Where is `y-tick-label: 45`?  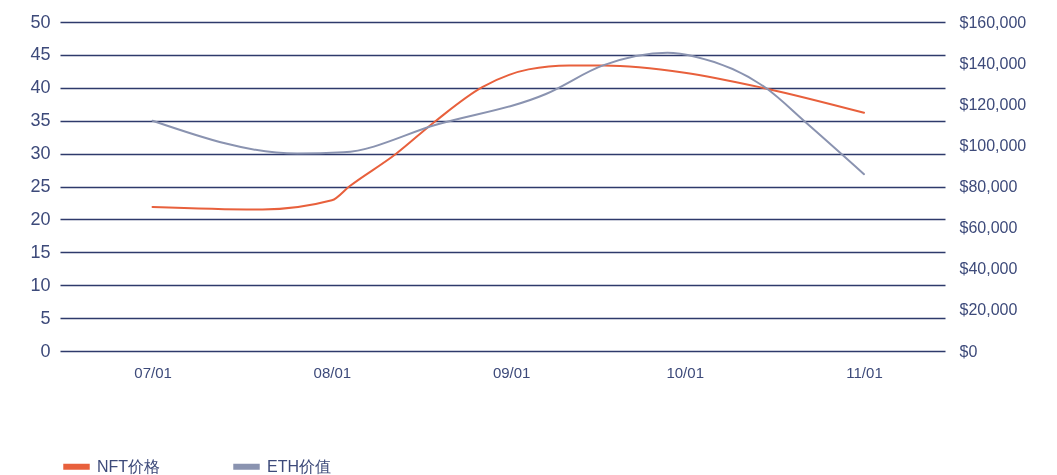 y-tick-label: 45 is located at coordinates (40, 54).